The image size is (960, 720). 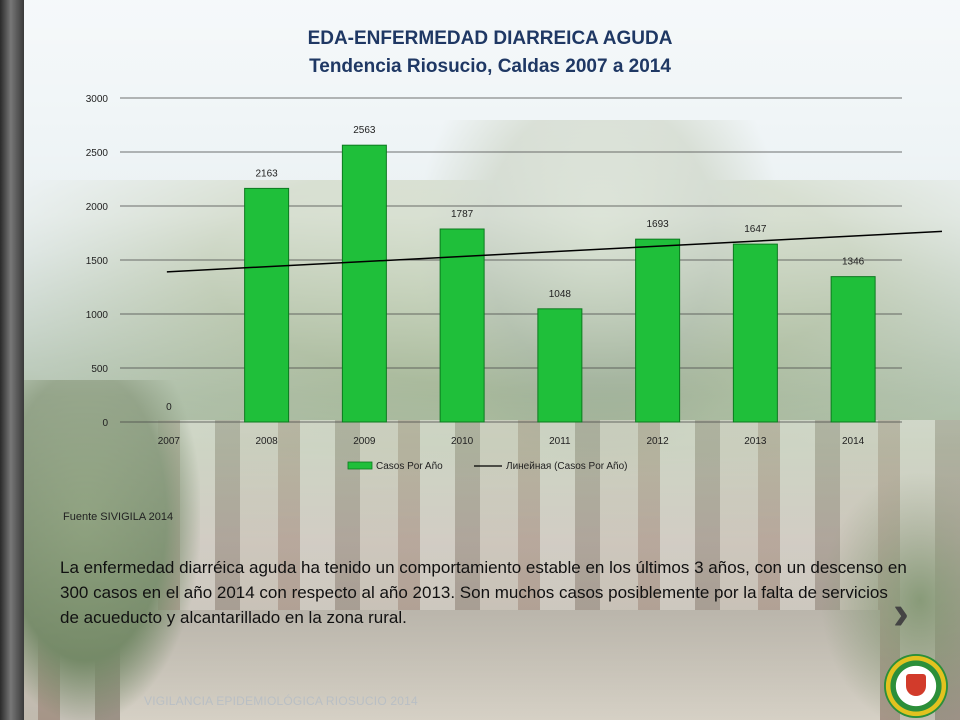 I want to click on data-label: 1693, so click(x=658, y=224).